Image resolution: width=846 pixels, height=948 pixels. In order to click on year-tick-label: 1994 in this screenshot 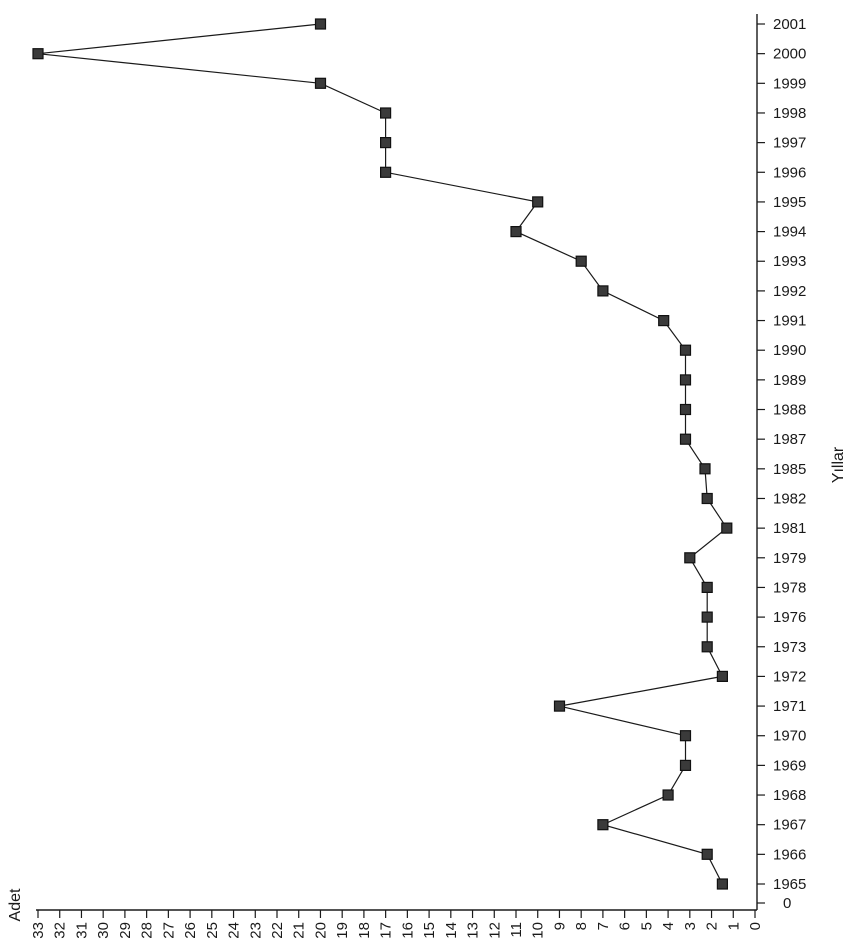, I will do `click(789, 232)`.